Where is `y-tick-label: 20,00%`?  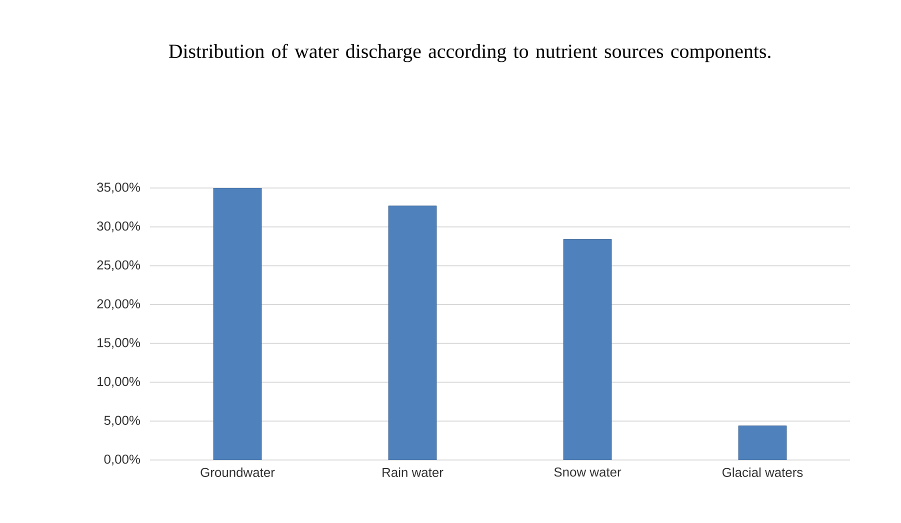 y-tick-label: 20,00% is located at coordinates (118, 304).